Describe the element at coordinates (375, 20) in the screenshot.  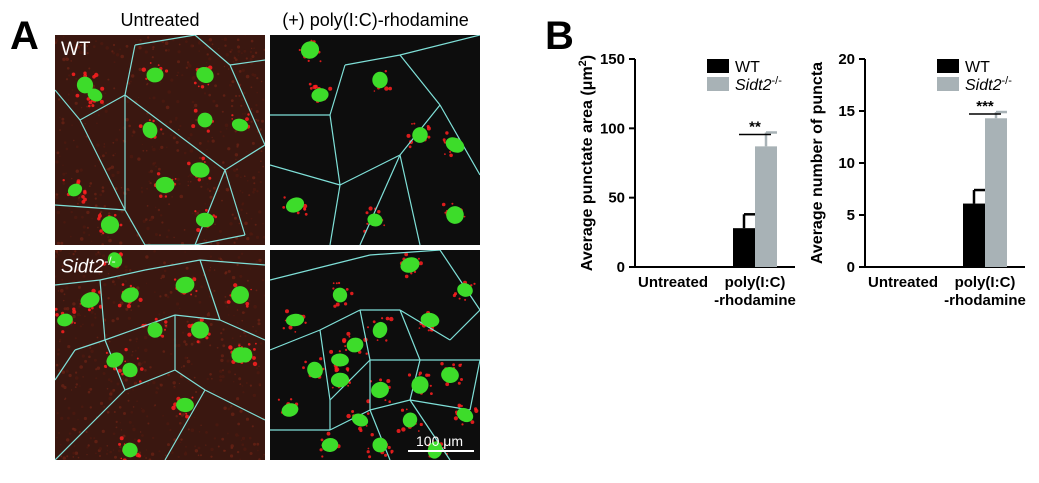
I see `column-header-polyic: (+) poly(I:C)-rhodamine` at that location.